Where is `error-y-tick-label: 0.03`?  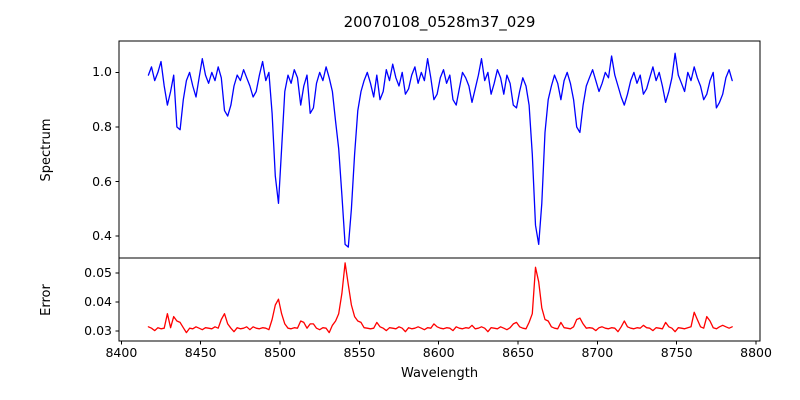
error-y-tick-label: 0.03 is located at coordinates (98, 331).